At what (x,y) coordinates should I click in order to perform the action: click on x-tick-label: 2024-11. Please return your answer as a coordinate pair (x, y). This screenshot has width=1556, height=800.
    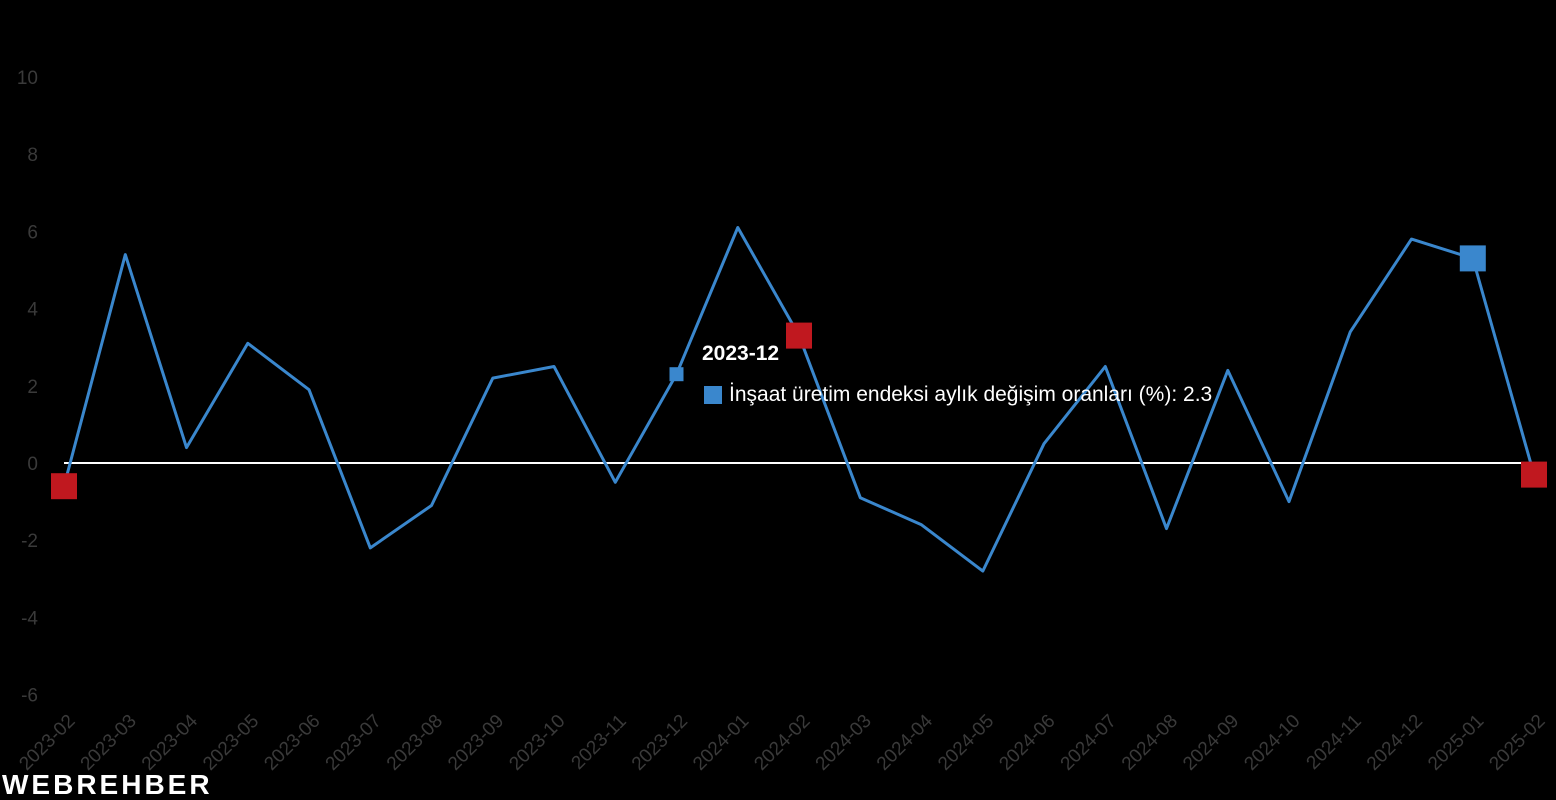
    Looking at the image, I should click on (1334, 742).